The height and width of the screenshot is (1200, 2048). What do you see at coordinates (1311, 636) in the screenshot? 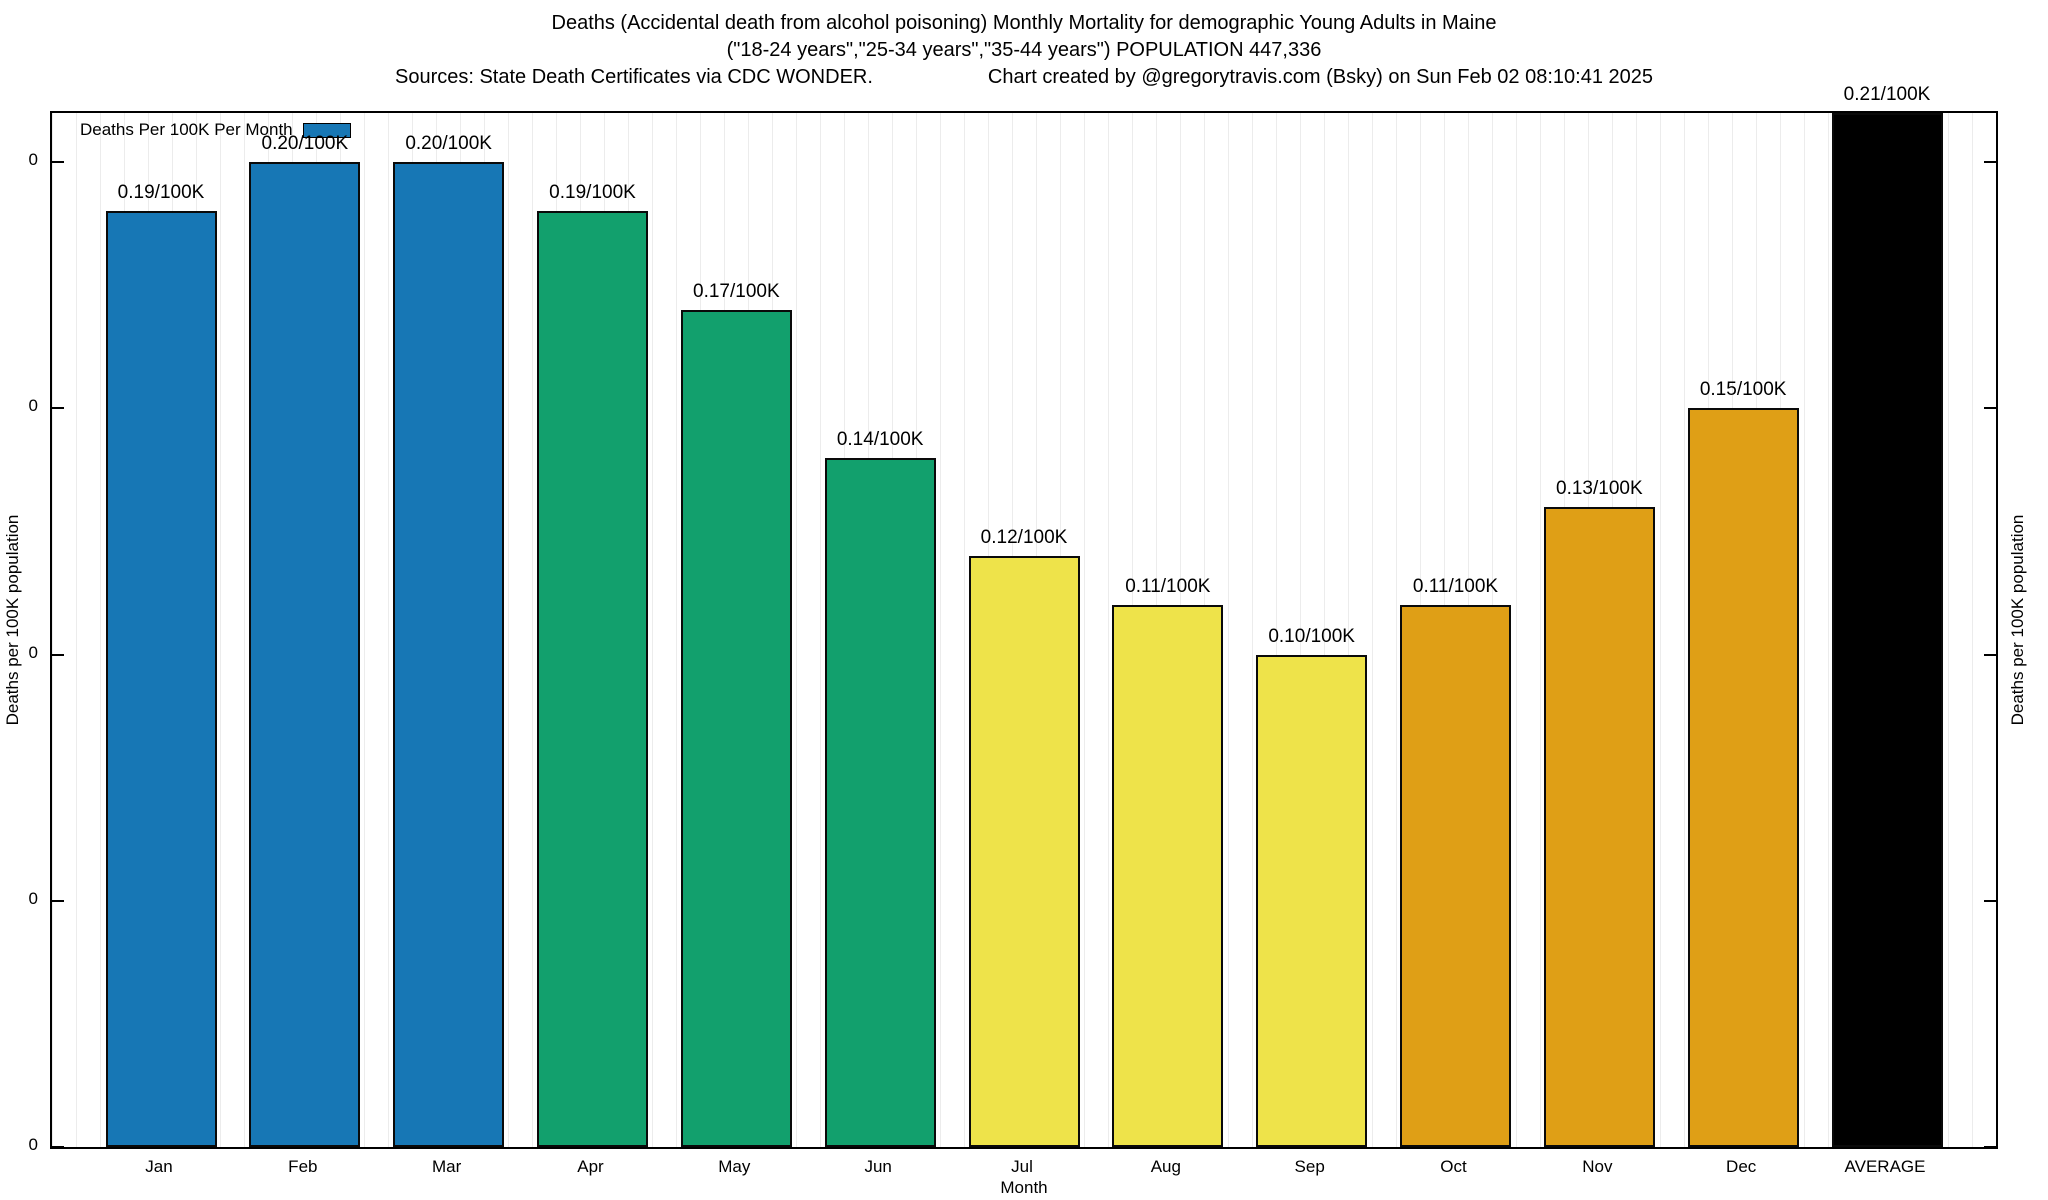
I see `bar-value-label: 0.10/100K` at bounding box center [1311, 636].